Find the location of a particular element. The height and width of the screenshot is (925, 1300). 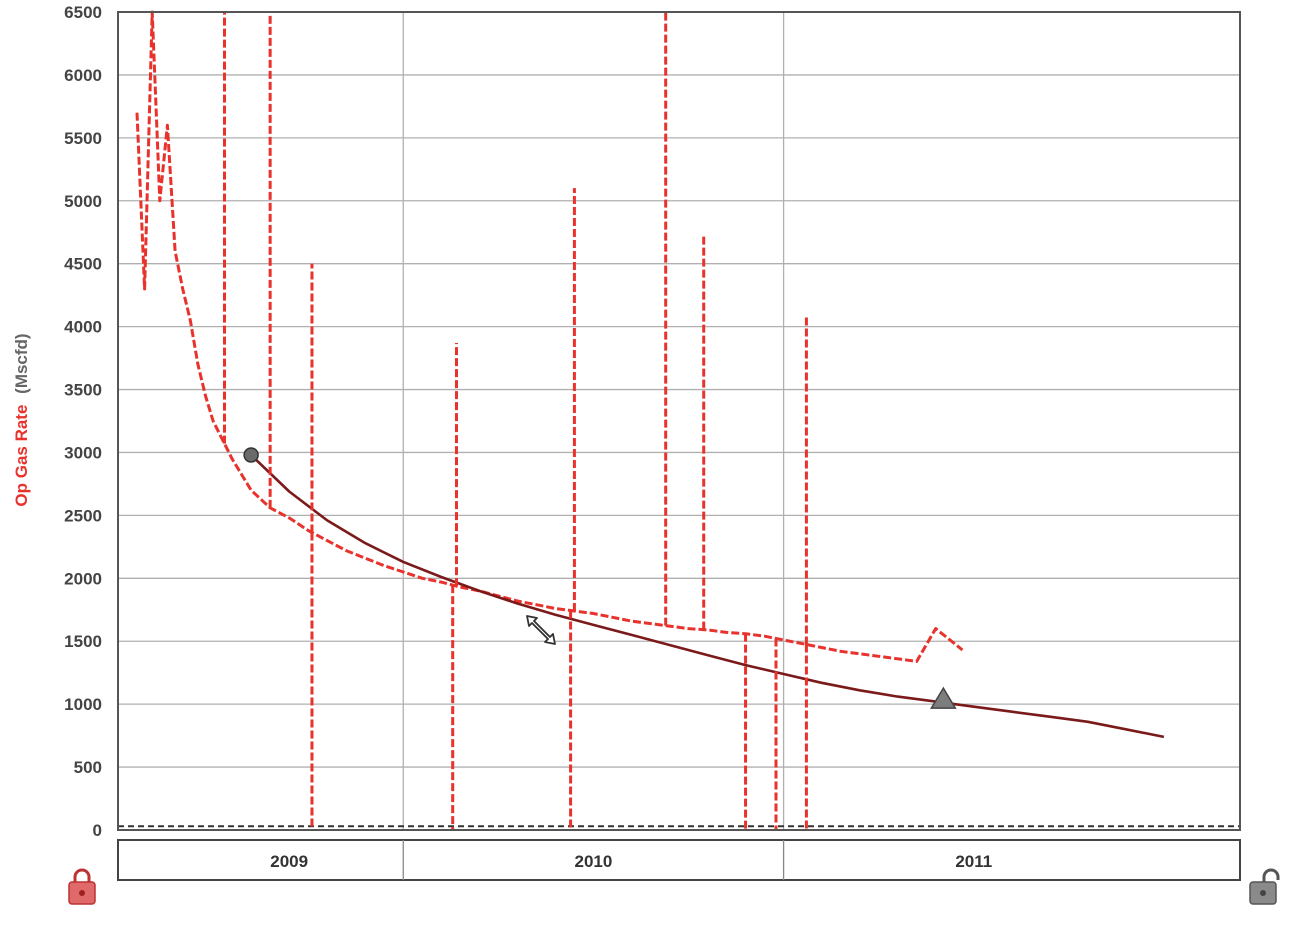

y-tick-label: 0 is located at coordinates (97, 830).